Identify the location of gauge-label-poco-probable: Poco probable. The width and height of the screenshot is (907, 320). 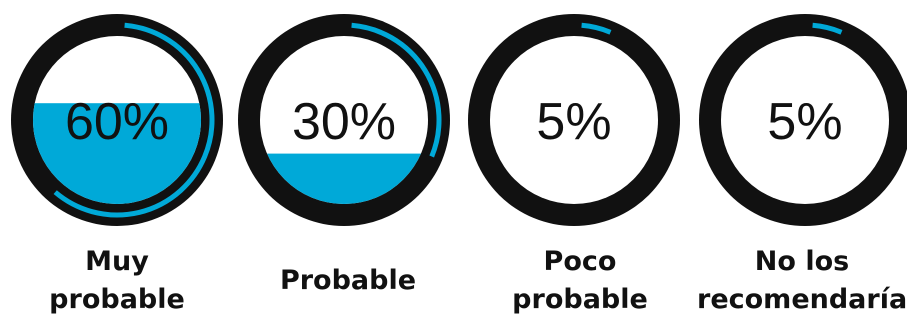
(580, 280).